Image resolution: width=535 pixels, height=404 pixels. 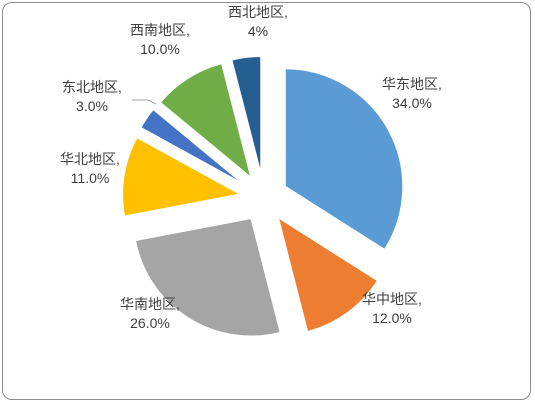 What do you see at coordinates (150, 304) in the screenshot?
I see `slice-name-2: 华南地区,` at bounding box center [150, 304].